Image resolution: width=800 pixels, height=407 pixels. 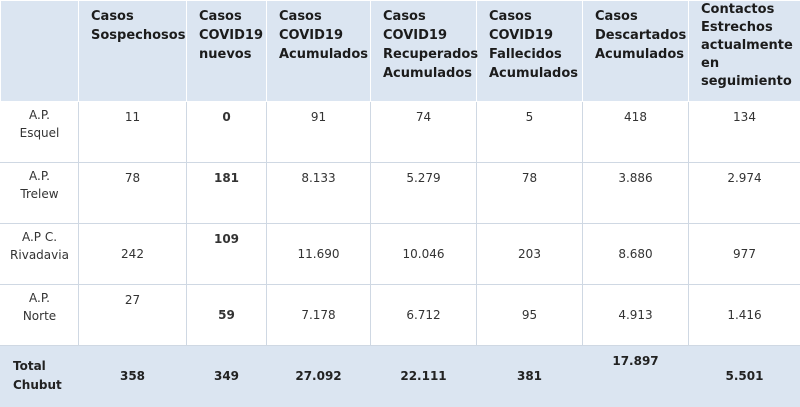 What do you see at coordinates (40, 193) in the screenshot?
I see `row-label: A.P. Trelew` at bounding box center [40, 193].